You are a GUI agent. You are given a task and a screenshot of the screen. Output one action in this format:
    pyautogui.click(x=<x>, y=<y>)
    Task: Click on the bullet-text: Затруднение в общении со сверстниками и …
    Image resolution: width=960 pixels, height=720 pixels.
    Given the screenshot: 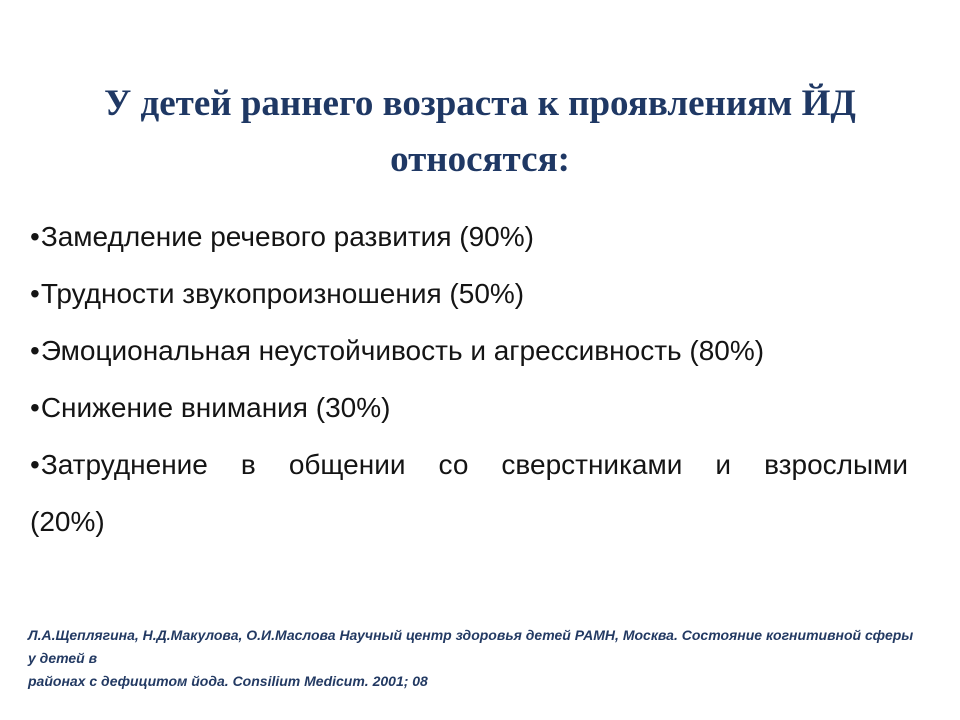 What is the action you would take?
    pyautogui.click(x=474, y=464)
    